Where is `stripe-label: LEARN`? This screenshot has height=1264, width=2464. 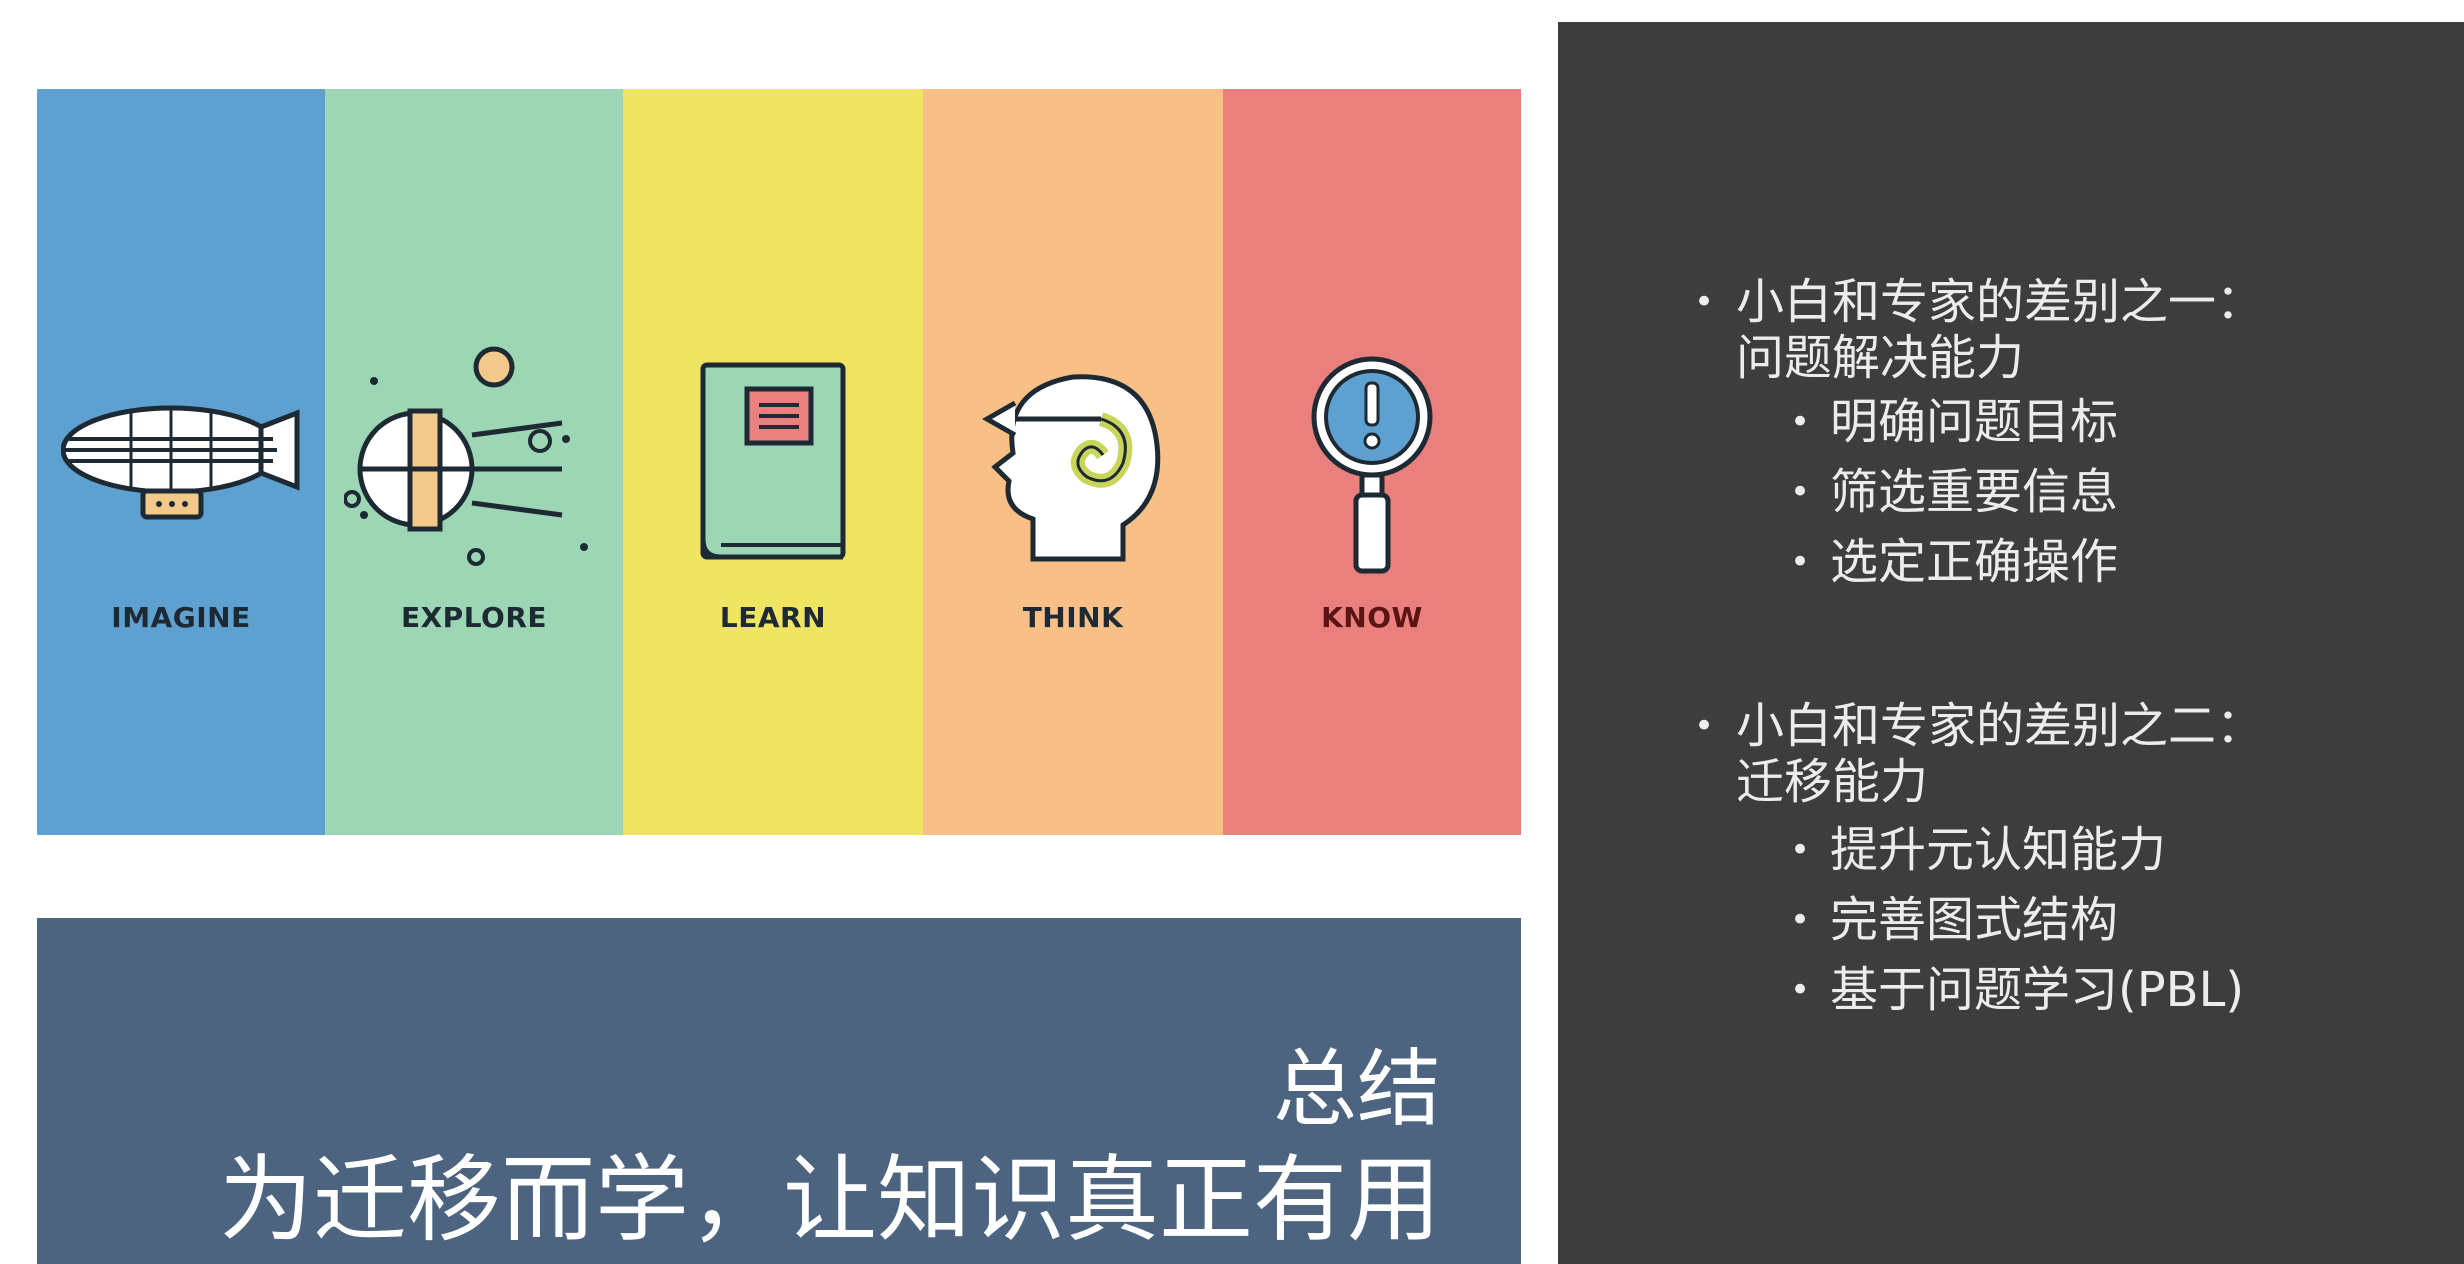
stripe-label: LEARN is located at coordinates (773, 617).